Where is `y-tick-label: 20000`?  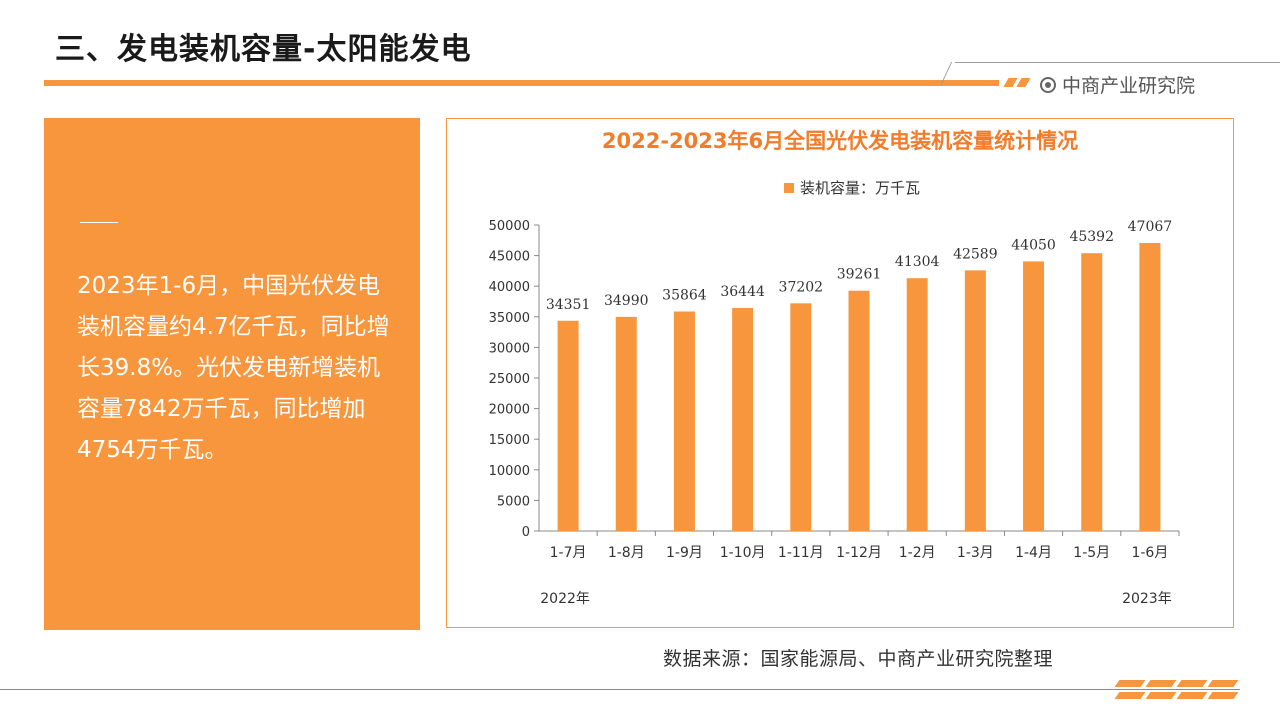
y-tick-label: 20000 is located at coordinates (509, 410).